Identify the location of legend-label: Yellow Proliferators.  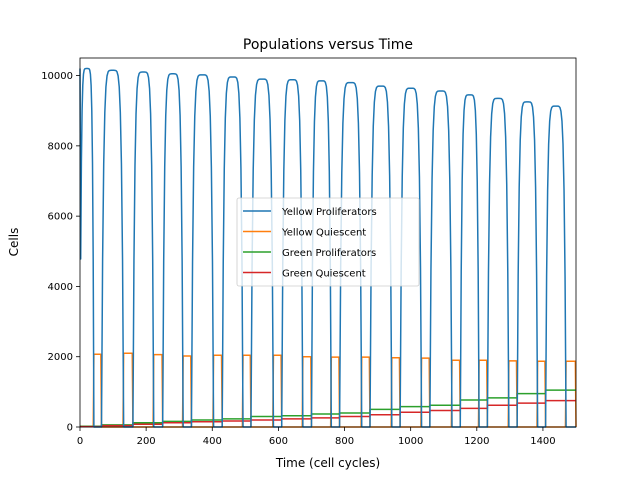
(329, 212).